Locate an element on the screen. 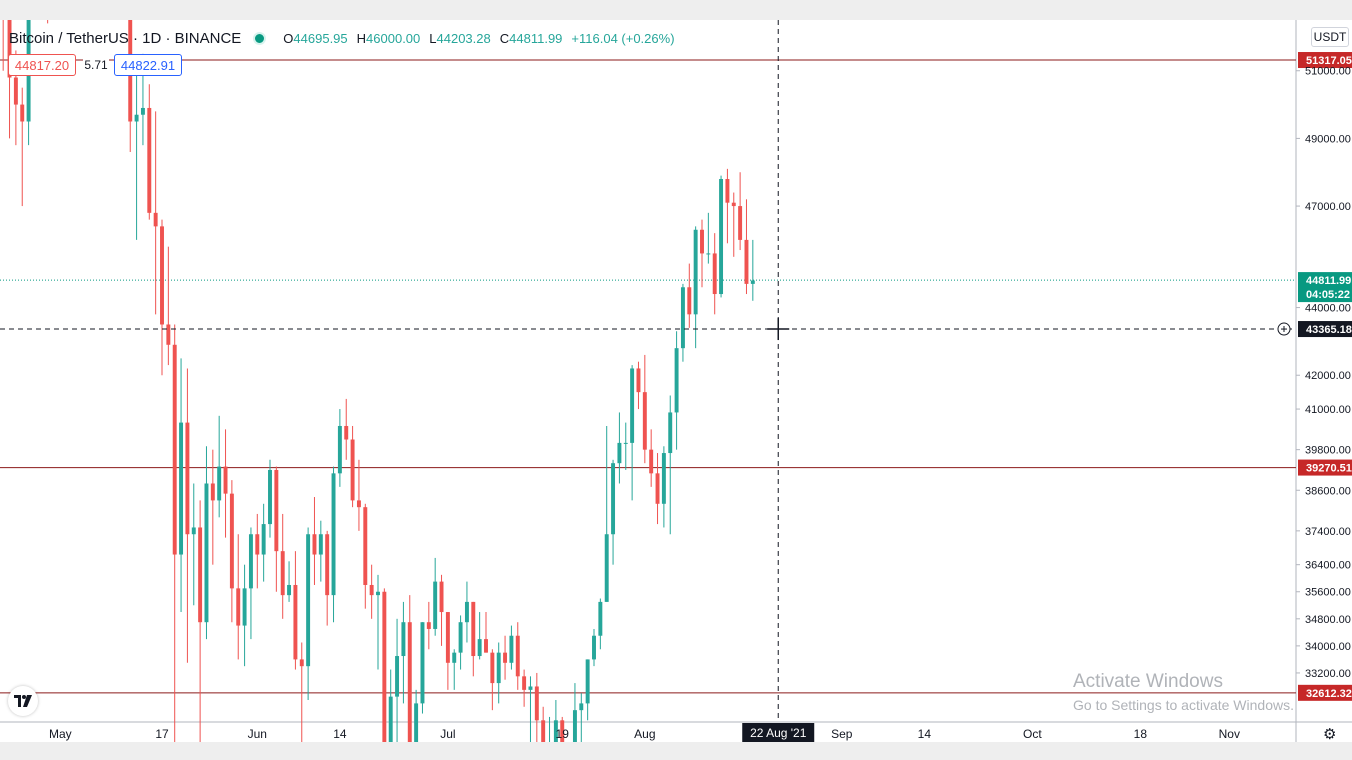 The height and width of the screenshot is (760, 1352). watermark-subtitle: Go to Settings to activate Windows. is located at coordinates (1183, 705).